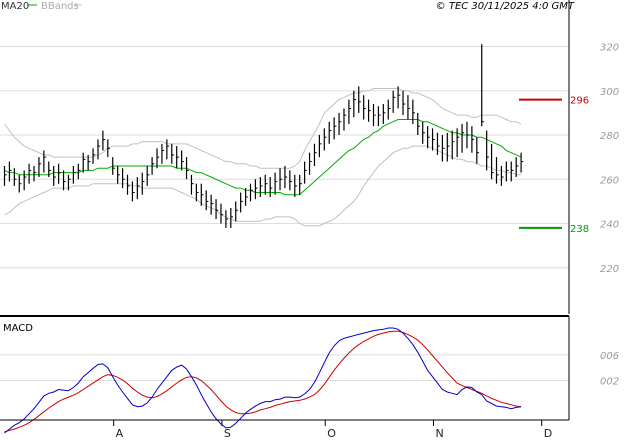 This screenshot has width=627, height=440. I want to click on macd-y-ticks: 002 006, so click(609, 369).